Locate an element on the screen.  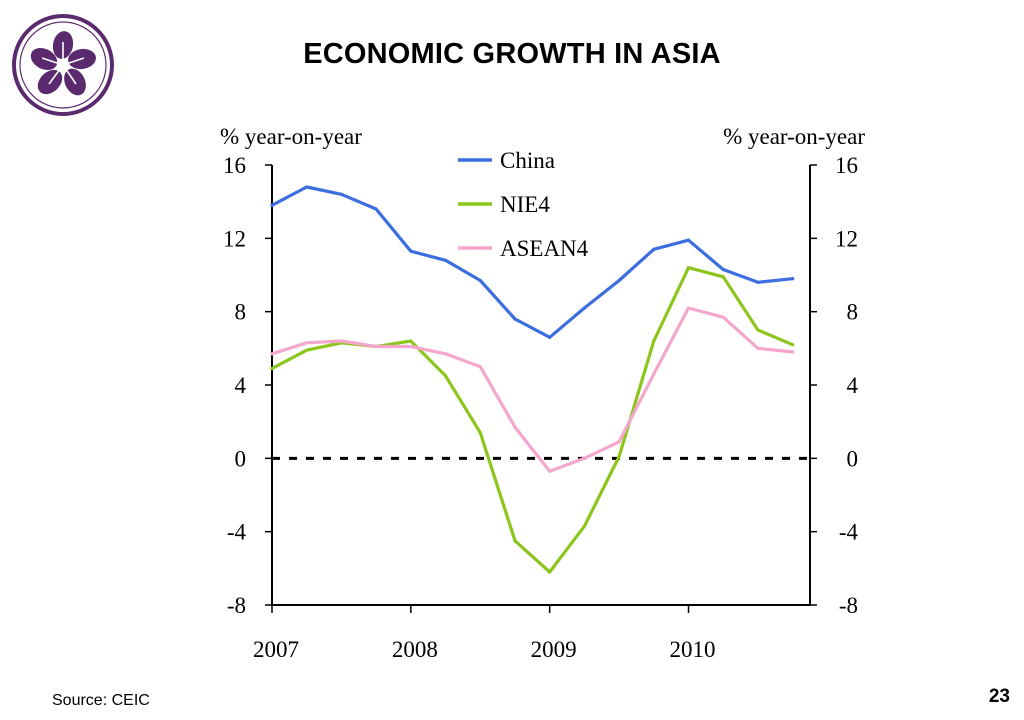
x-tick-label: 2007 is located at coordinates (276, 649).